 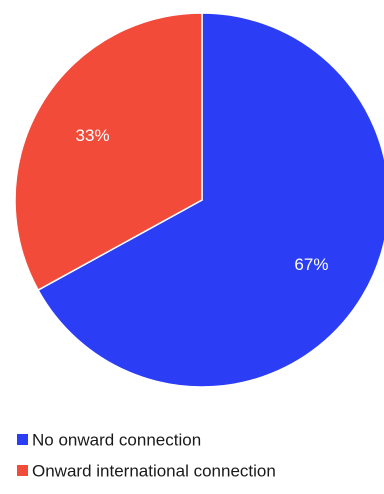 I want to click on data-label-no-onward-connection: 67%, so click(x=311, y=264).